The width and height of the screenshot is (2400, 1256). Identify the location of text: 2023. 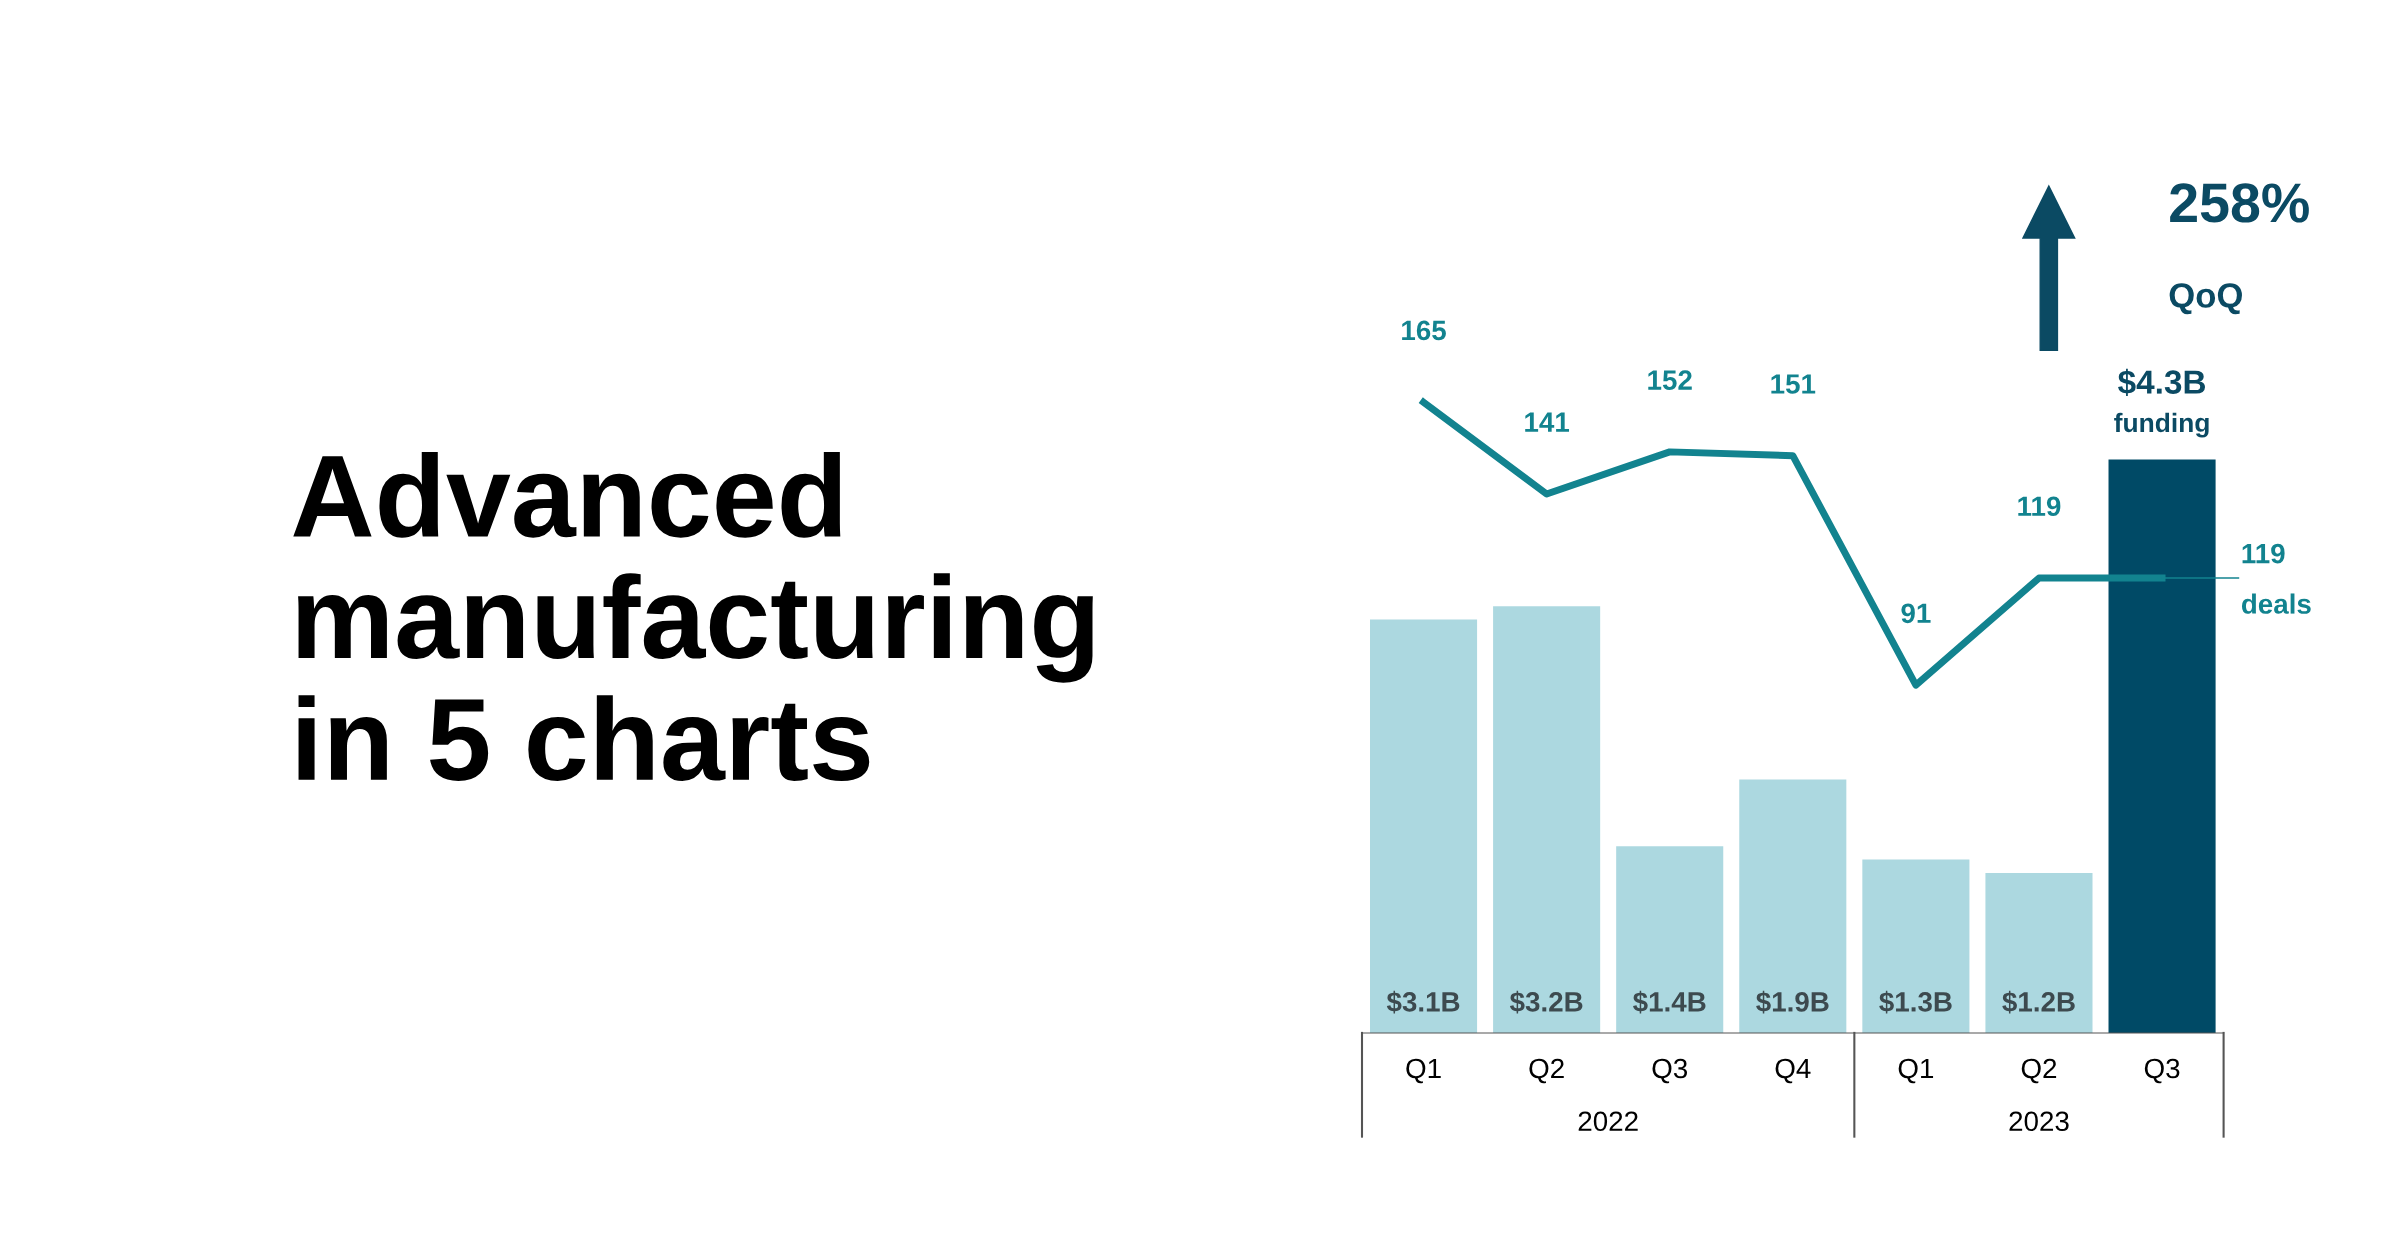
(2039, 1121).